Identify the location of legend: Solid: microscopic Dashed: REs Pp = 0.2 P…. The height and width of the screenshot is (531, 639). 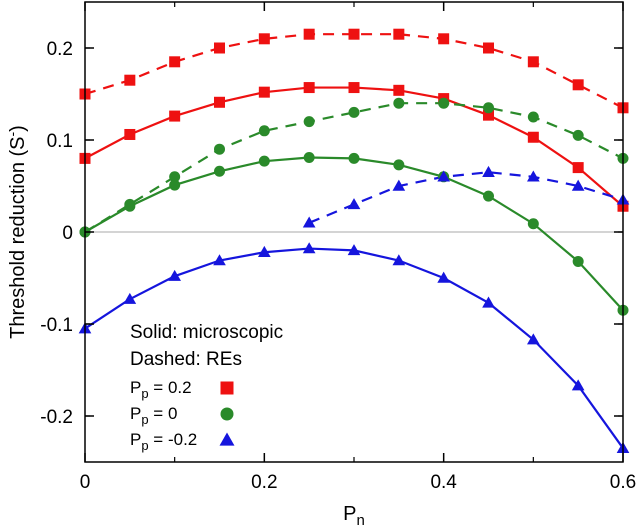
(206, 387).